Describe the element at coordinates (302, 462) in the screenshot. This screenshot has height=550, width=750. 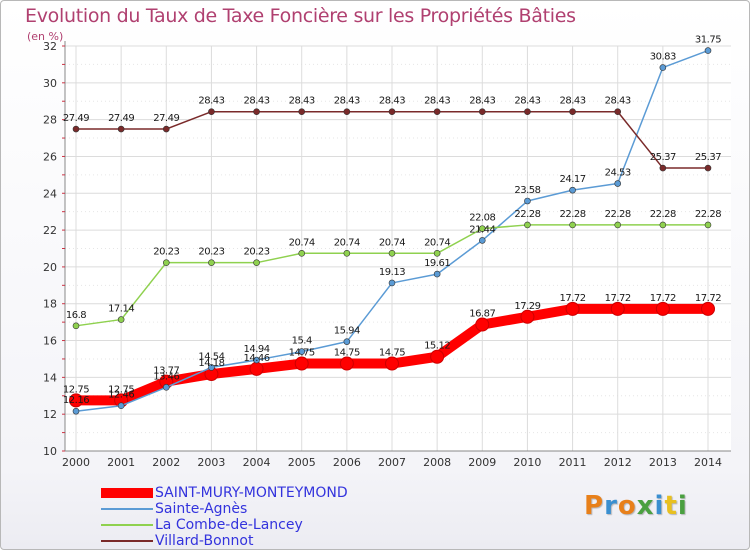
I see `x-tick-label: 2005` at that location.